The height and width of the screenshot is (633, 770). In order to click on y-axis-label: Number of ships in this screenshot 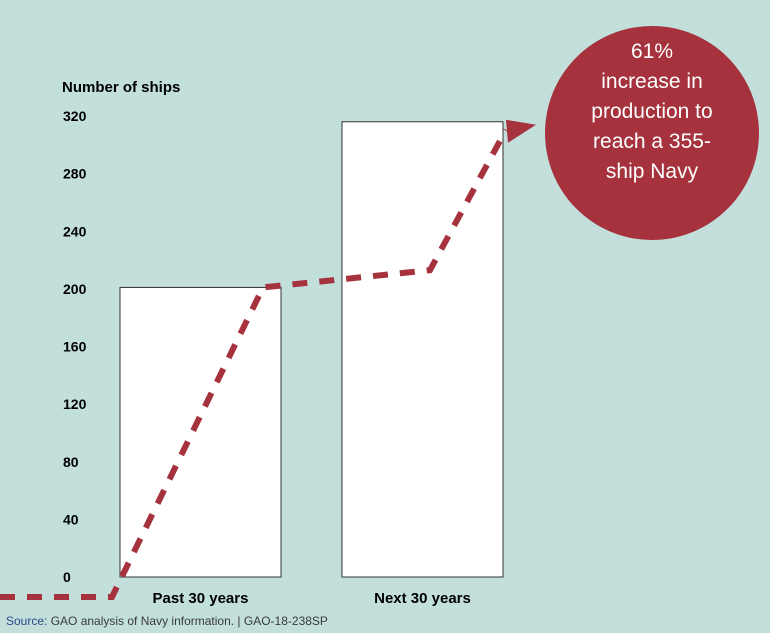, I will do `click(121, 87)`.